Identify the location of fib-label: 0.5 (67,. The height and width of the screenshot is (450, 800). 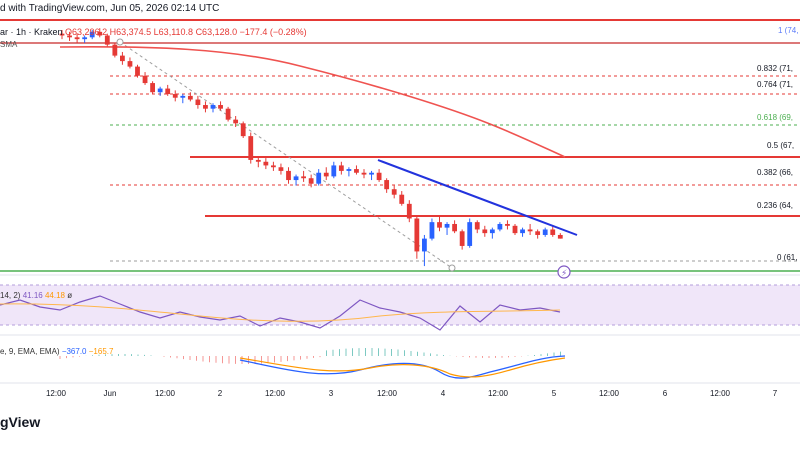
(780, 145).